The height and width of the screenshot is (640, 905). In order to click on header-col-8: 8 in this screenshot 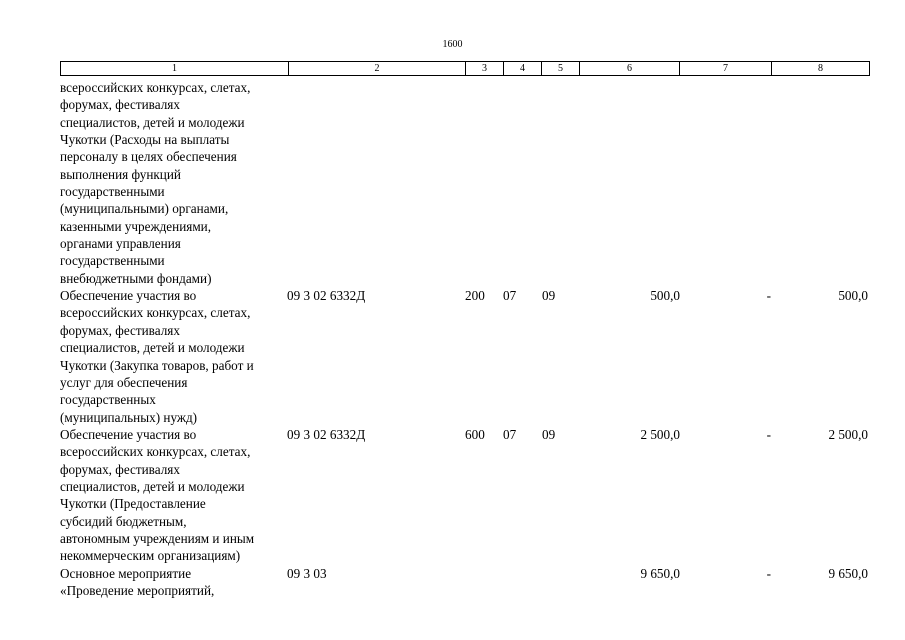, I will do `click(820, 68)`.